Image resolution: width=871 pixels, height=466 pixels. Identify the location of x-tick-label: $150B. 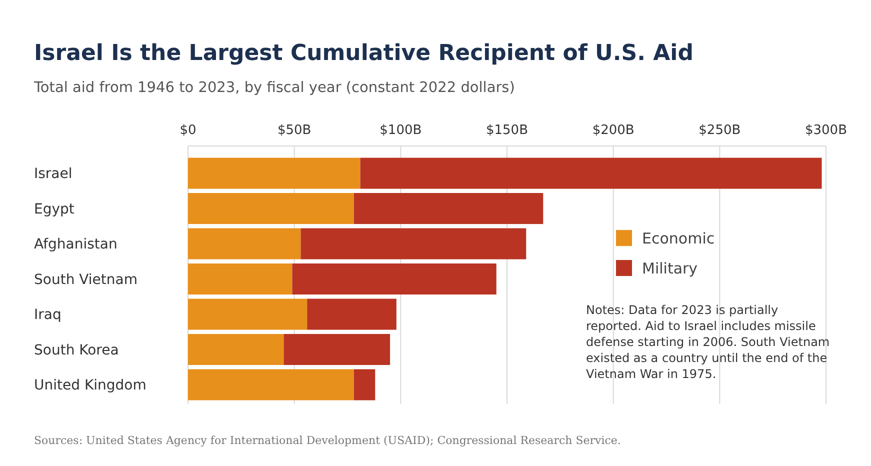
(507, 130).